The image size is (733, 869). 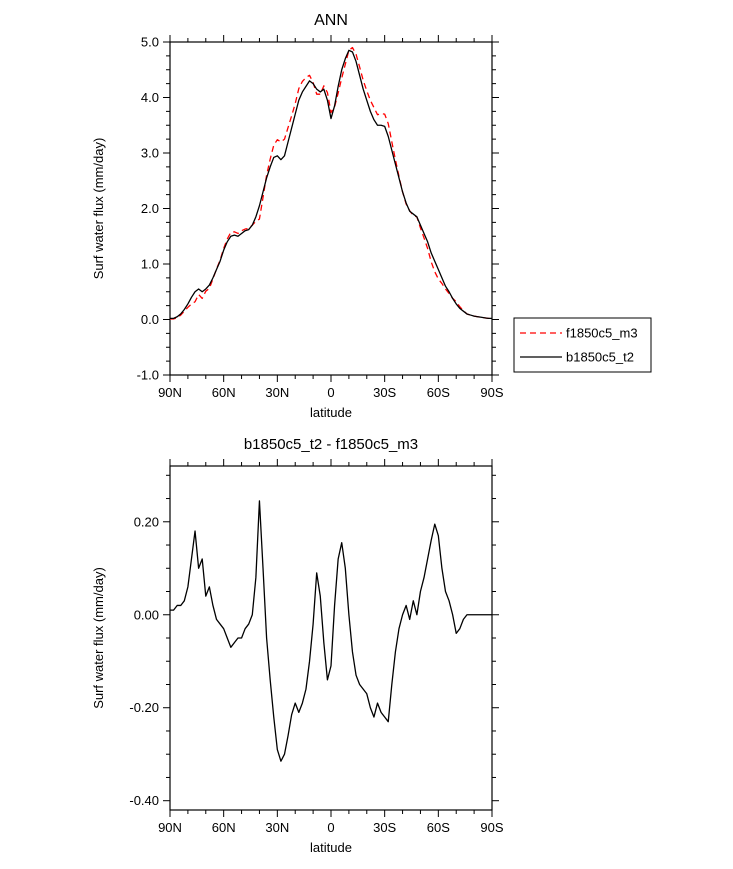 What do you see at coordinates (150, 264) in the screenshot?
I see `y-tick-label: 1.0` at bounding box center [150, 264].